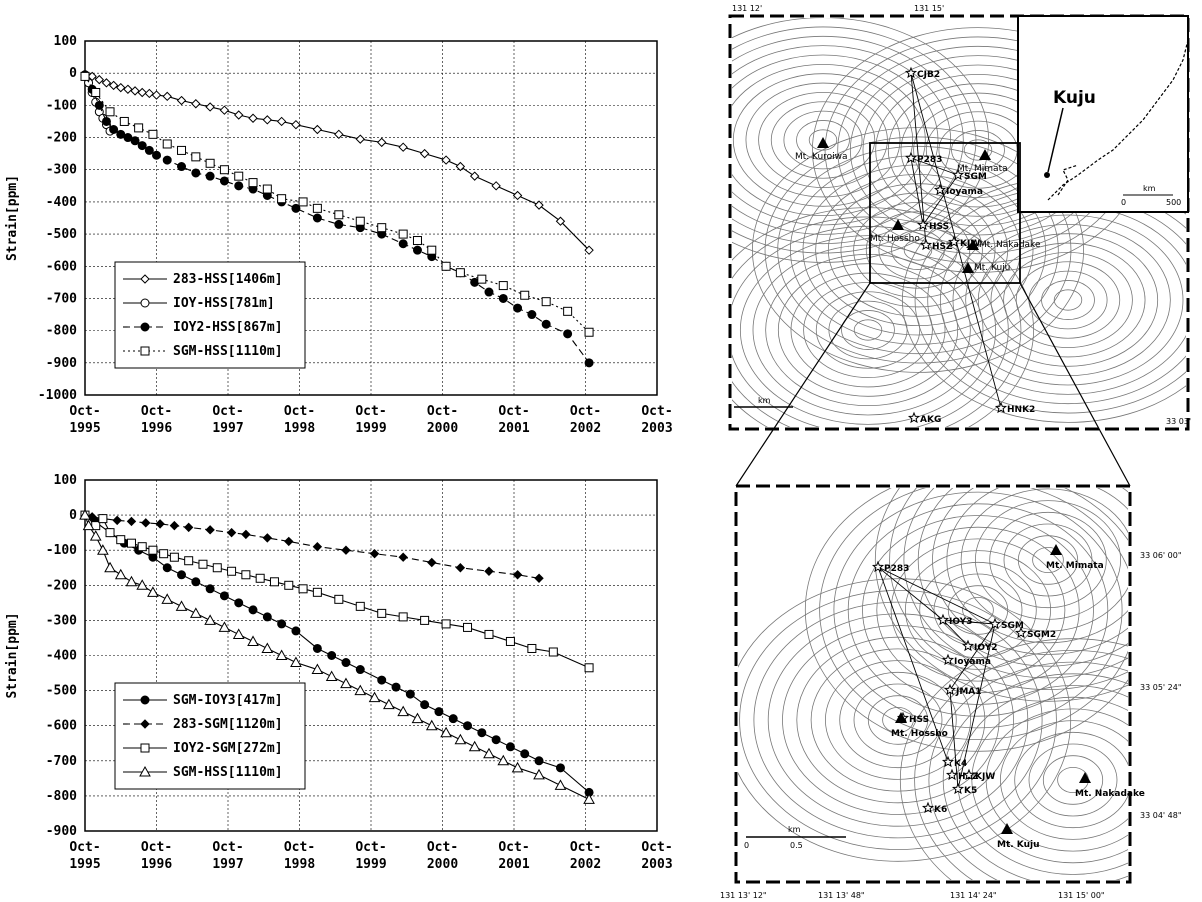  I want to click on peak-label: Mt. Mimata, so click(1075, 566).